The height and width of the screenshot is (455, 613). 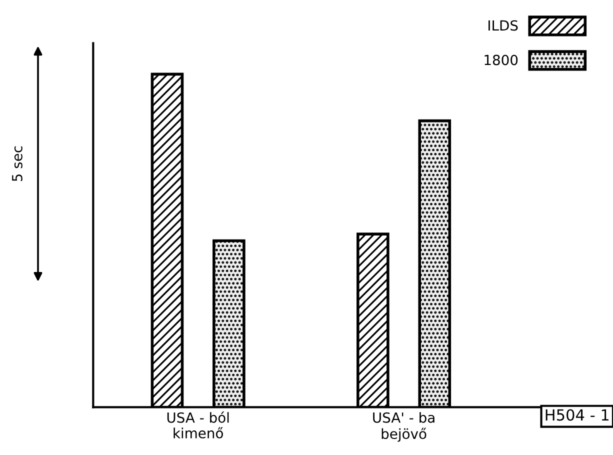 I want to click on legend-label: ILDS, so click(x=503, y=25).